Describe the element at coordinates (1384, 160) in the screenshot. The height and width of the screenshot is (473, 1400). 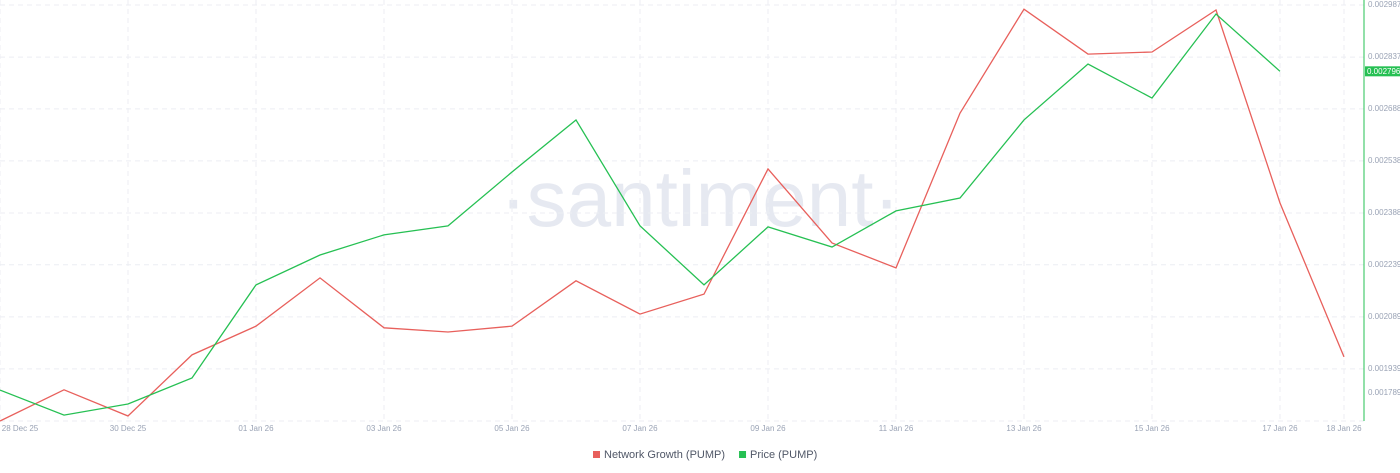
I see `y2-tick-label: 0.002538` at that location.